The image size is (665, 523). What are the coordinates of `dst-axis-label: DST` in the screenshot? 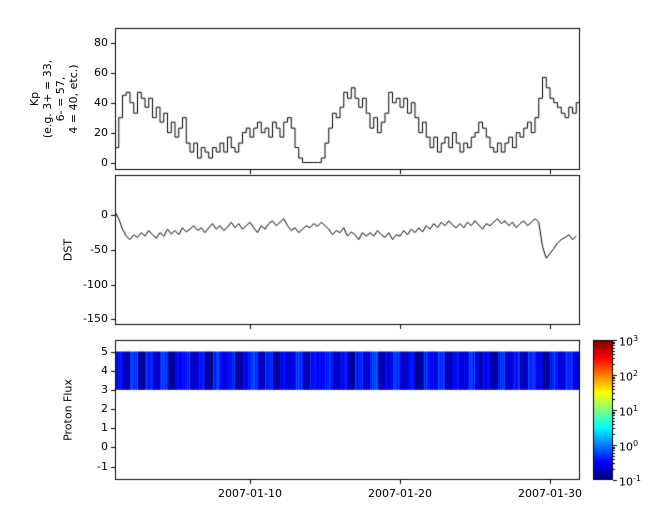 It's located at (68, 250).